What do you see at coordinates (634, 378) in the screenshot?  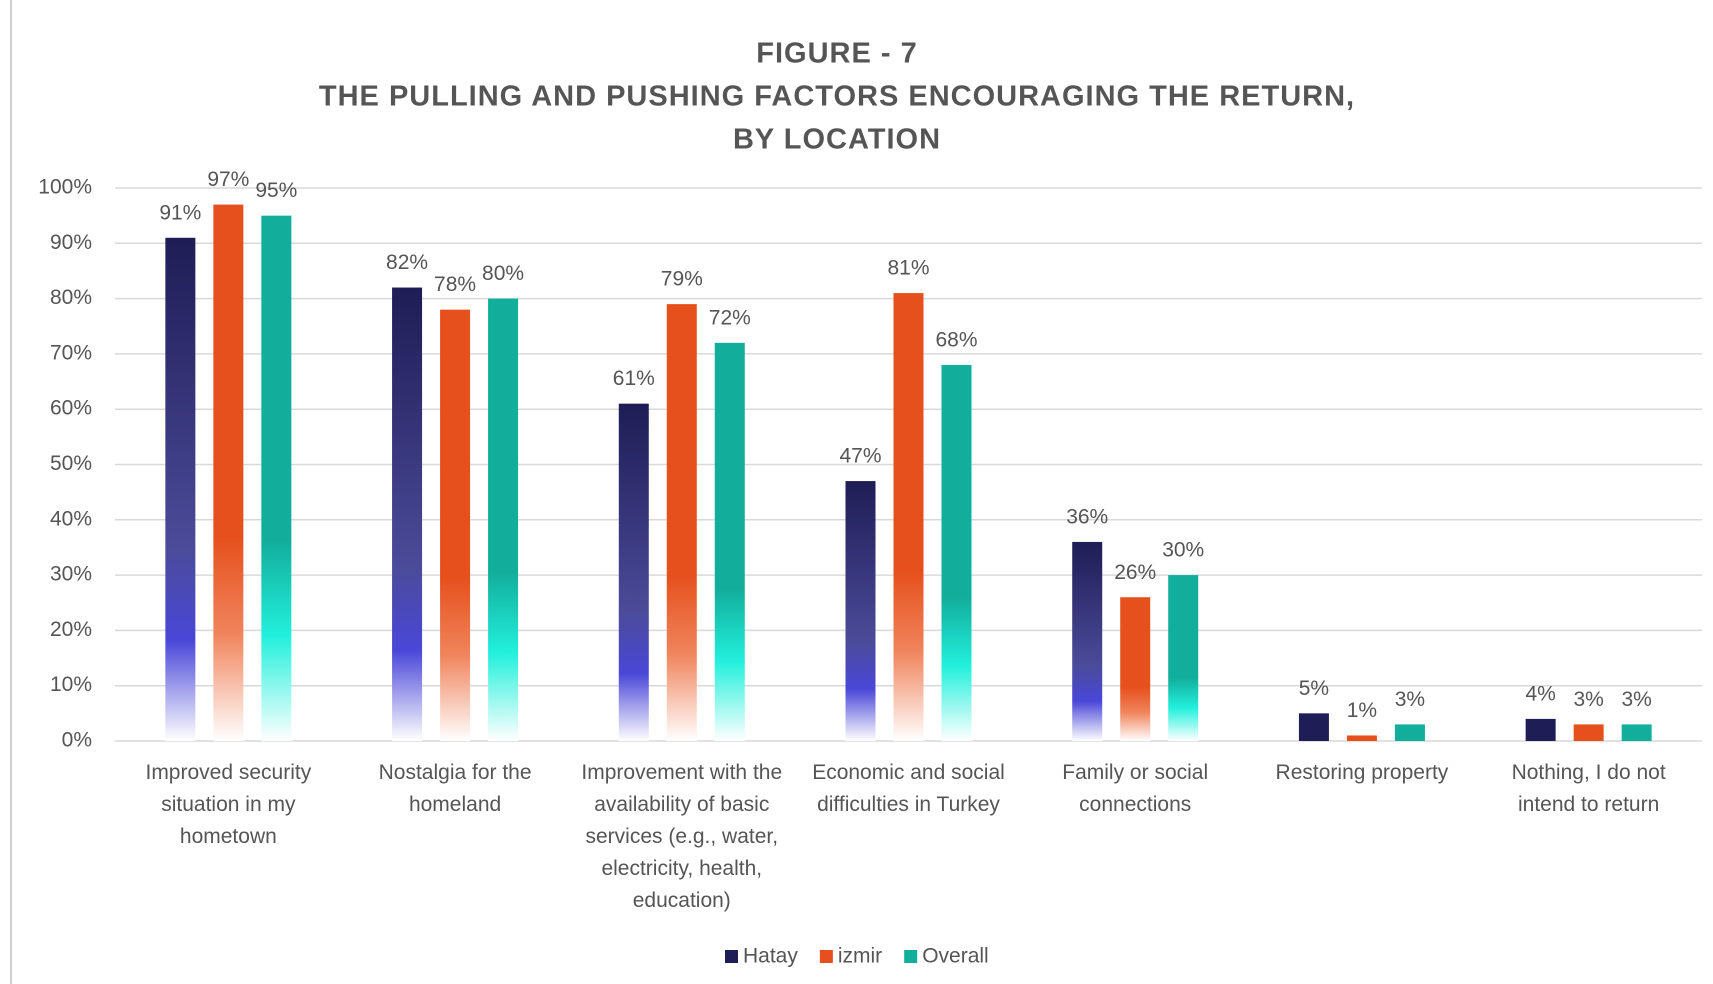 I see `data-label: 61%` at bounding box center [634, 378].